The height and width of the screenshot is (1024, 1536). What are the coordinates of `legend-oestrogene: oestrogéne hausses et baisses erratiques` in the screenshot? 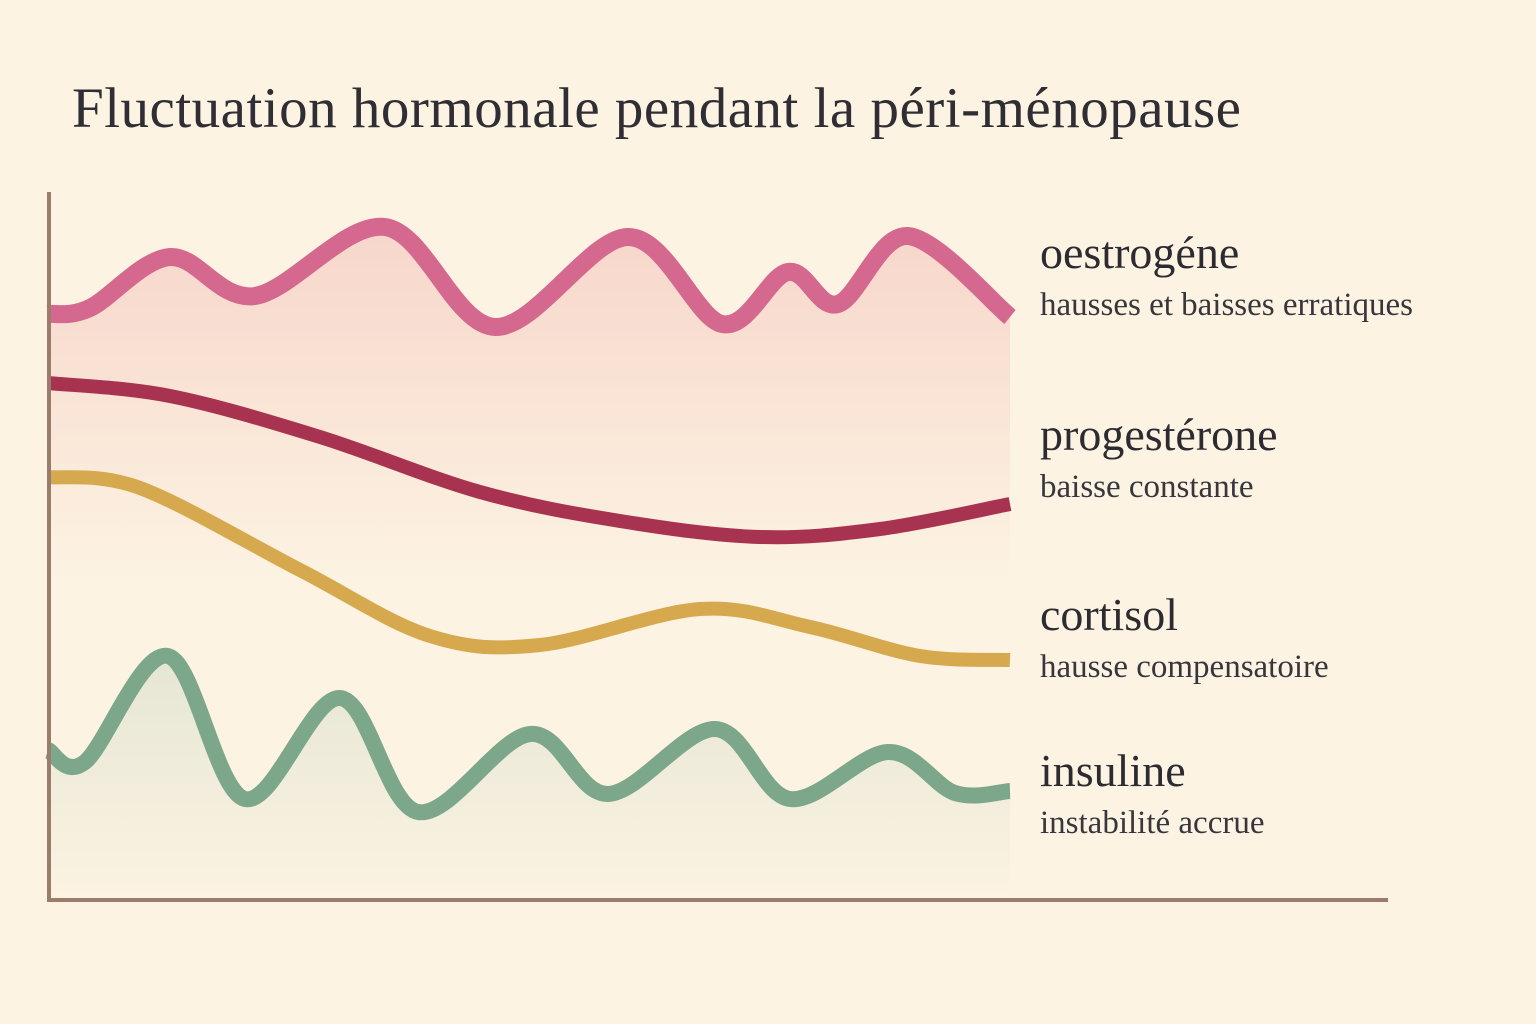 It's located at (1280, 276).